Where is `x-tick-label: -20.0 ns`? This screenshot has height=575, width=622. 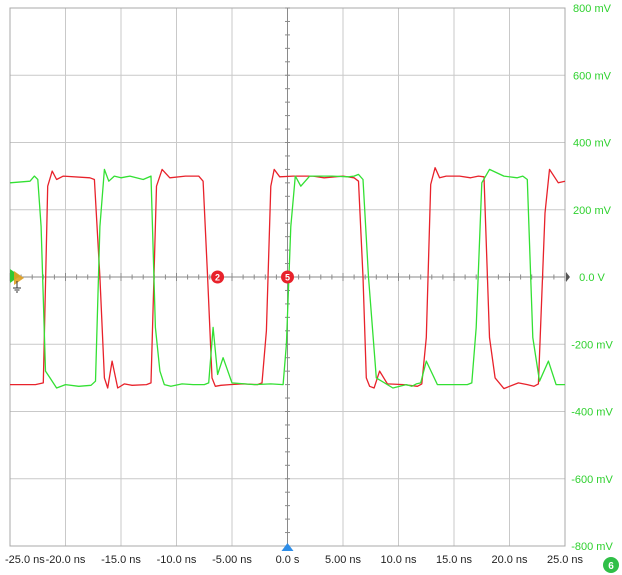 x-tick-label: -20.0 ns is located at coordinates (66, 560).